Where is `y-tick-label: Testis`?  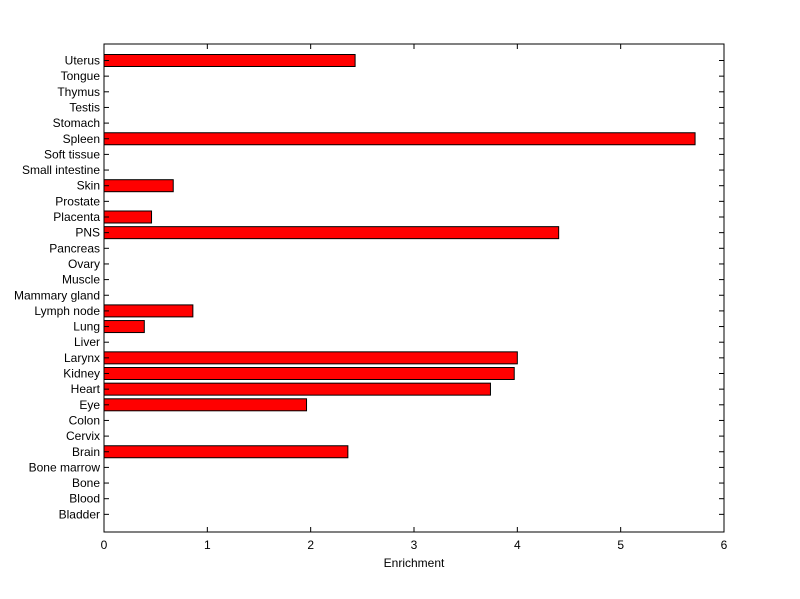 y-tick-label: Testis is located at coordinates (84, 107).